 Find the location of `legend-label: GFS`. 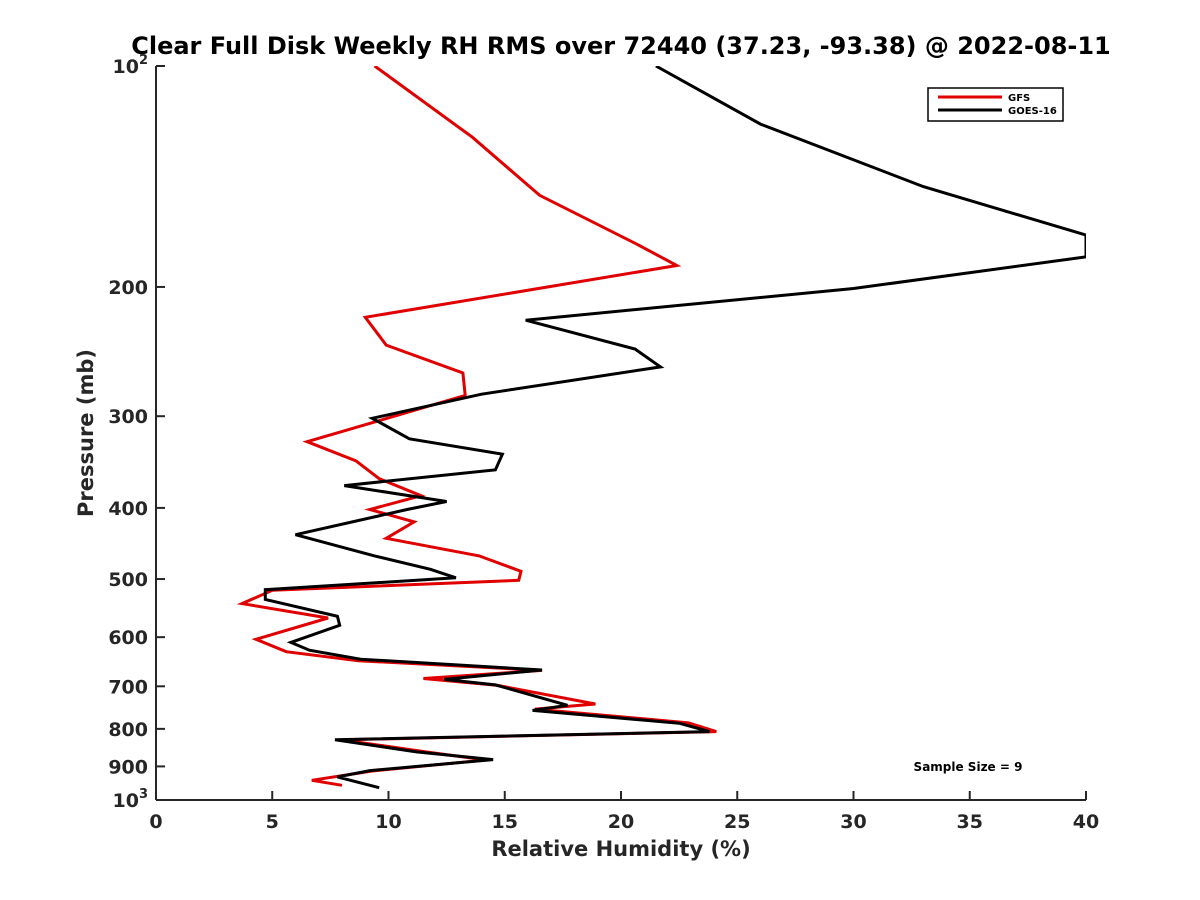

legend-label: GFS is located at coordinates (1019, 98).